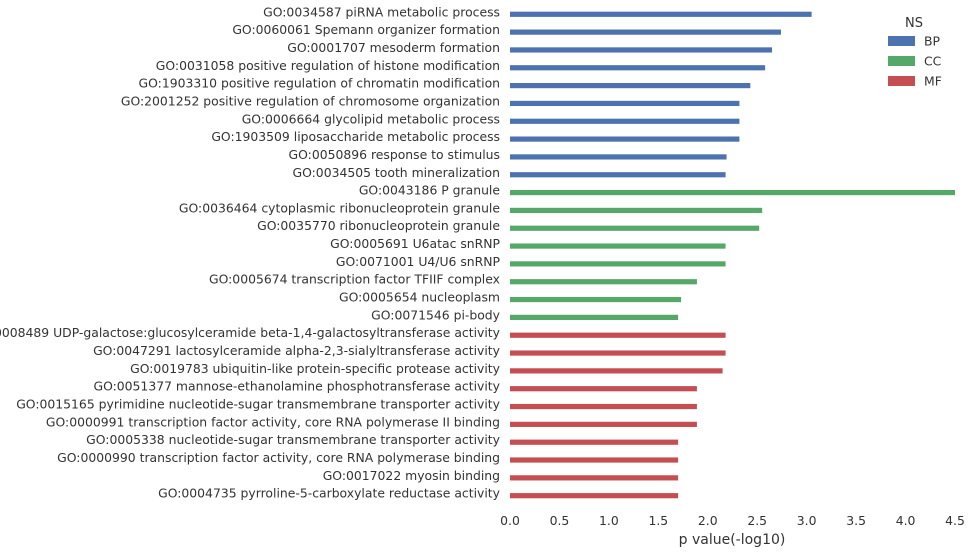  What do you see at coordinates (371, 118) in the screenshot?
I see `category-label-7: GO:0006664 glycolipid metabolic process` at bounding box center [371, 118].